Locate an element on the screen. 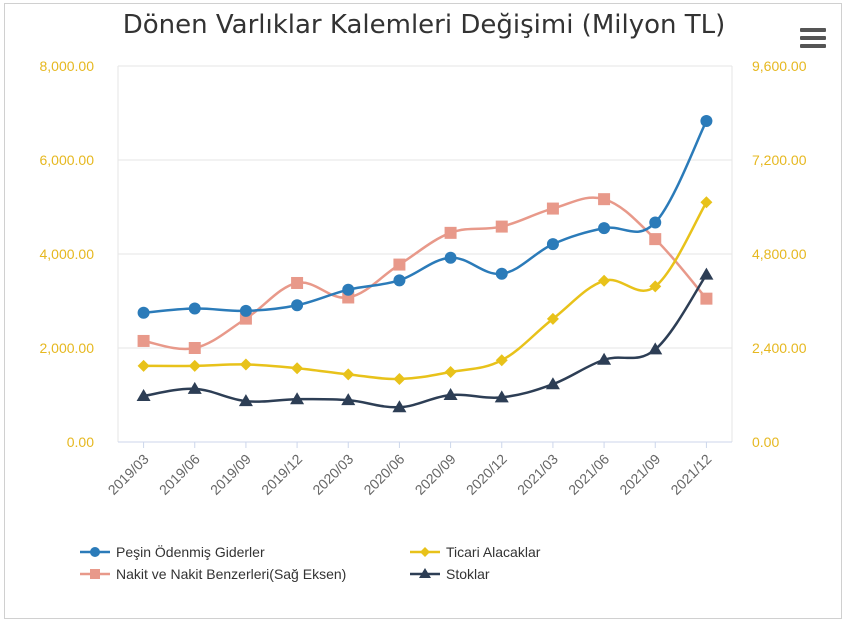 The height and width of the screenshot is (623, 848). legend-item-ticari-alacaklar: Ticari Alacaklar is located at coordinates (475, 552).